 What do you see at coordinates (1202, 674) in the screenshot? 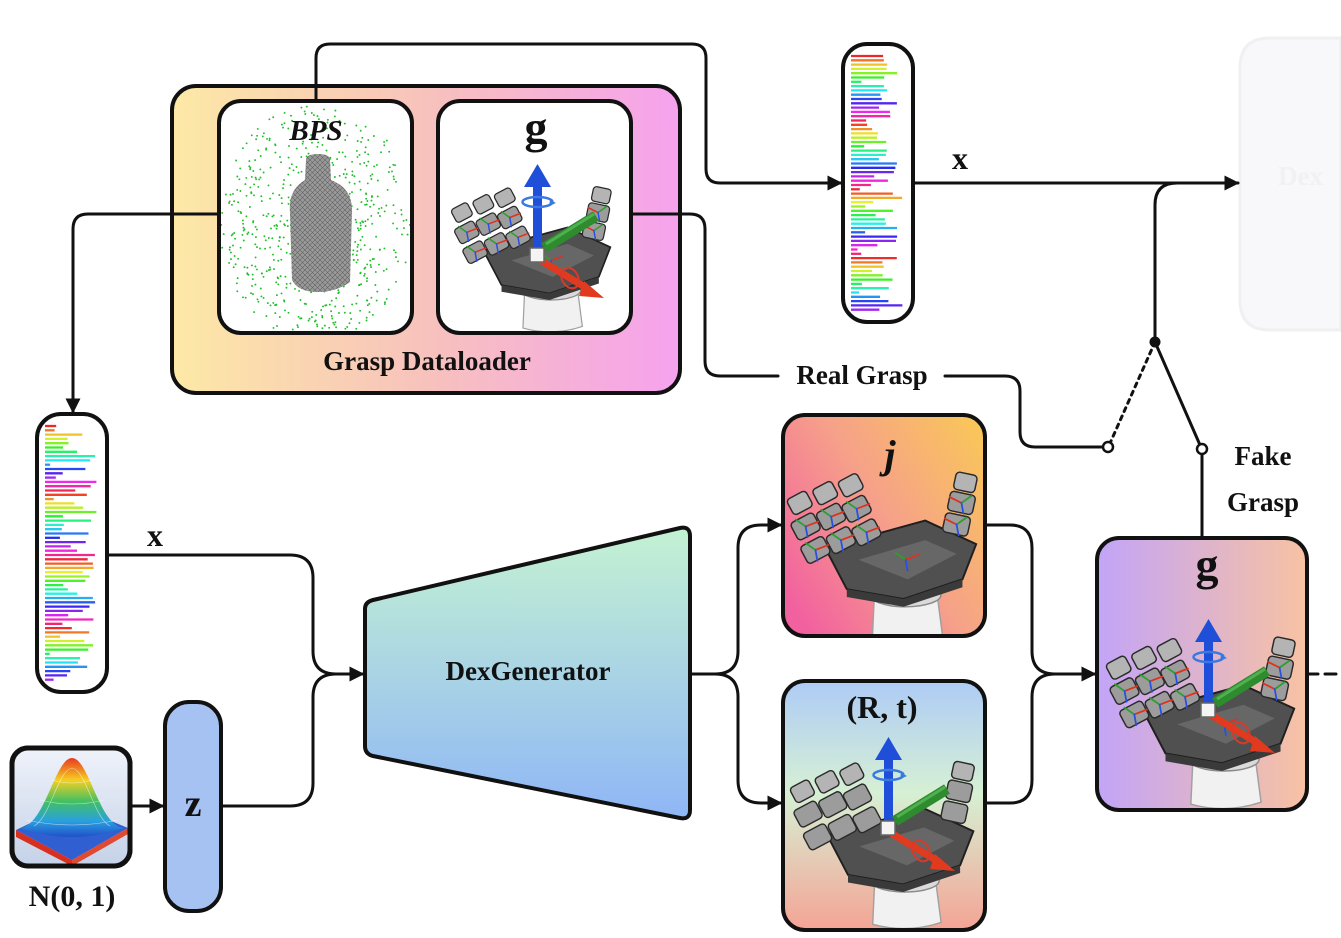
I see `generated-grasp-panel: g` at bounding box center [1202, 674].